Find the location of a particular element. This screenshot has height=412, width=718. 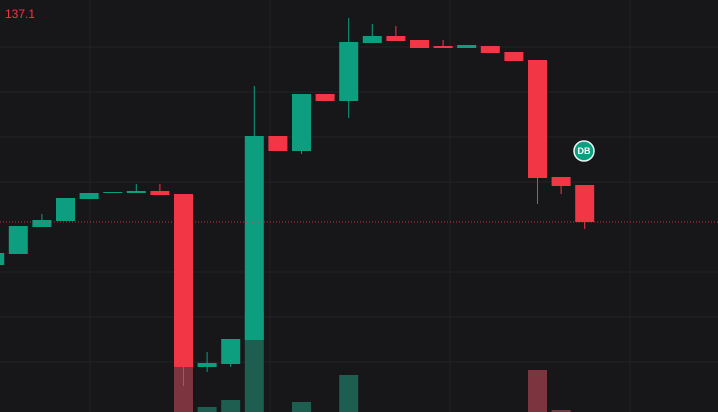

badge: DB is located at coordinates (584, 151).